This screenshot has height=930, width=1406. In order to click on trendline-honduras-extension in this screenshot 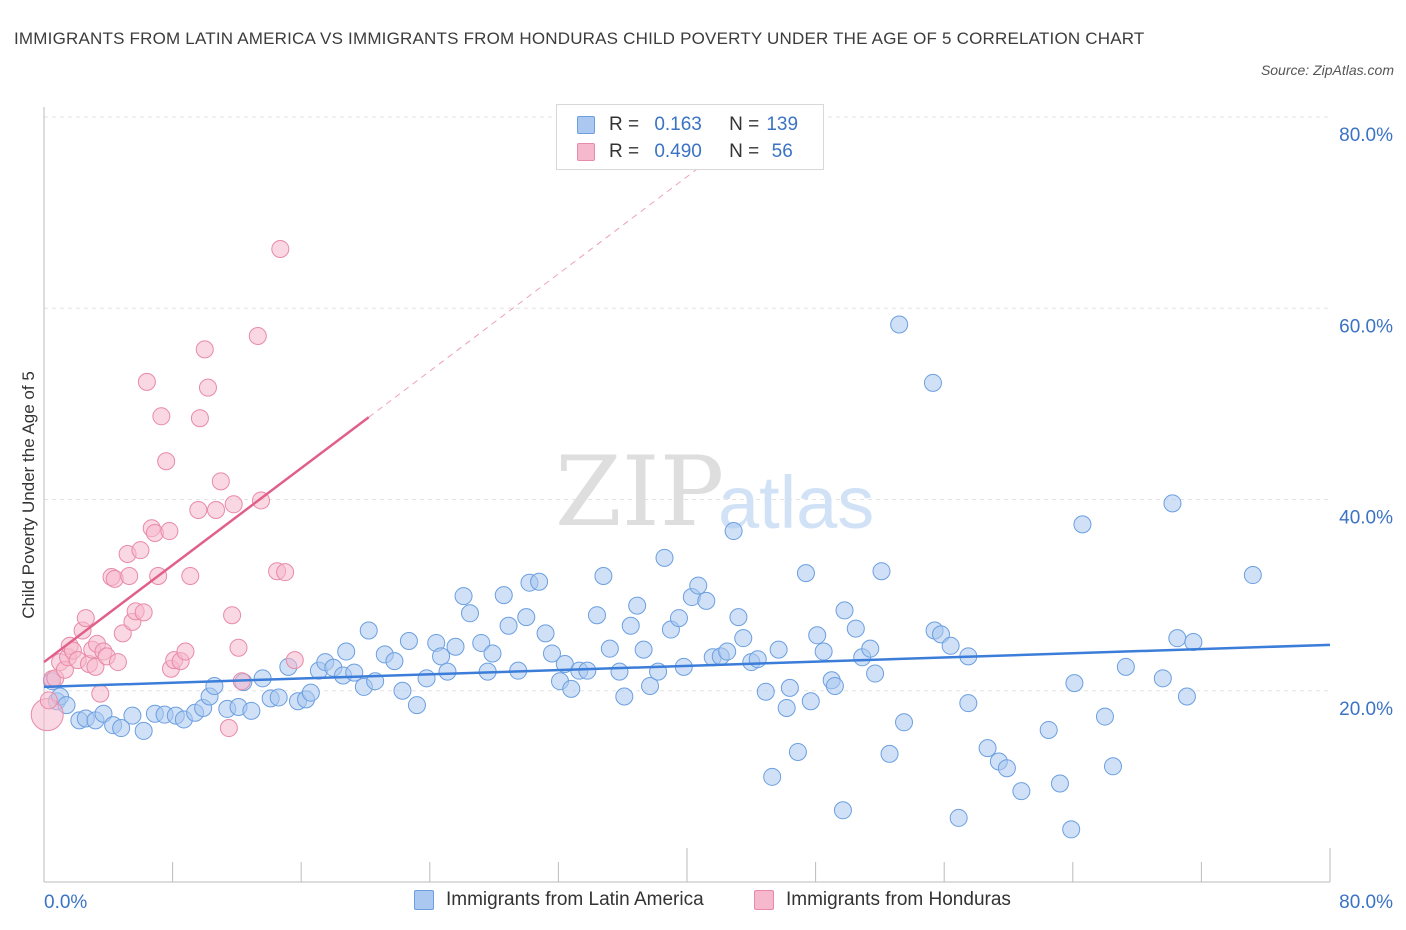, I will do `click(544, 284)`.